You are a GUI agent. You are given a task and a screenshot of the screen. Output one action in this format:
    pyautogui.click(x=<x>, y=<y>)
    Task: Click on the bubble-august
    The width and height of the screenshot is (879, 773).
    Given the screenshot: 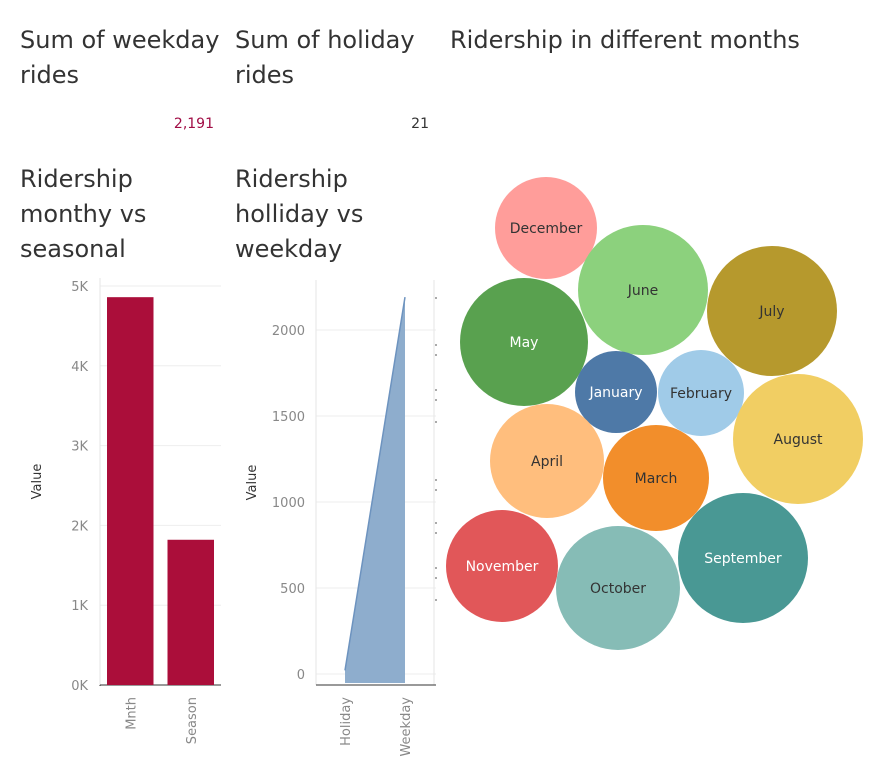 What is the action you would take?
    pyautogui.click(x=798, y=439)
    